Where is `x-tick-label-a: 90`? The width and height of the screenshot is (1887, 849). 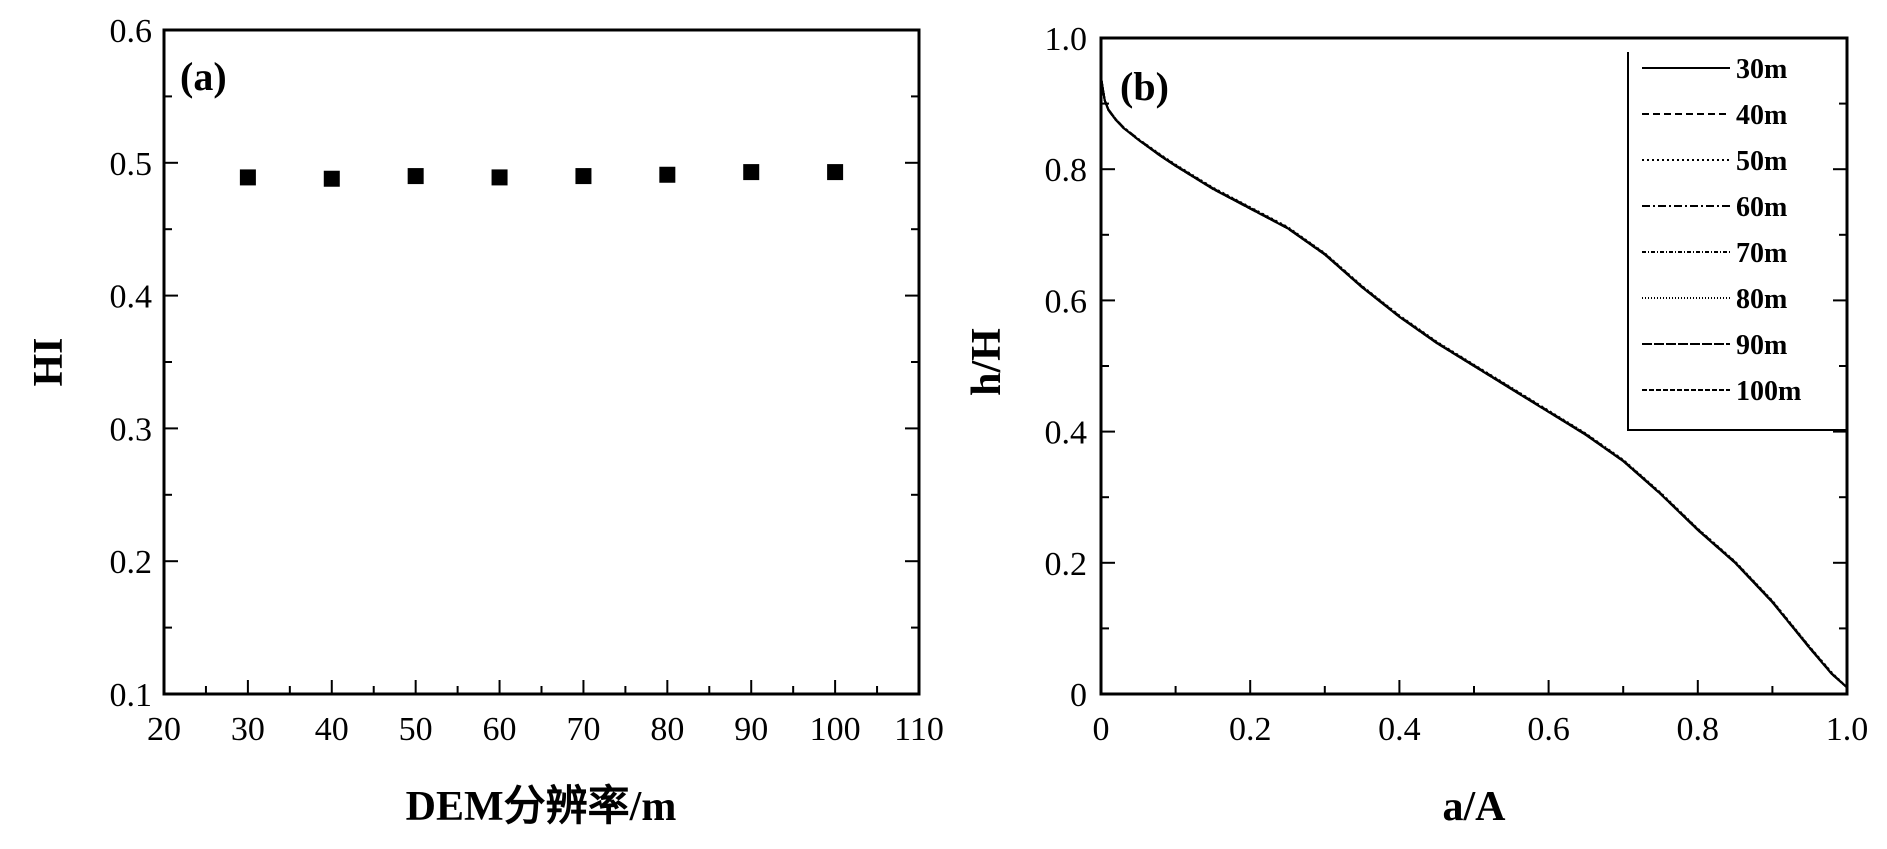
x-tick-label-a: 90 is located at coordinates (751, 729).